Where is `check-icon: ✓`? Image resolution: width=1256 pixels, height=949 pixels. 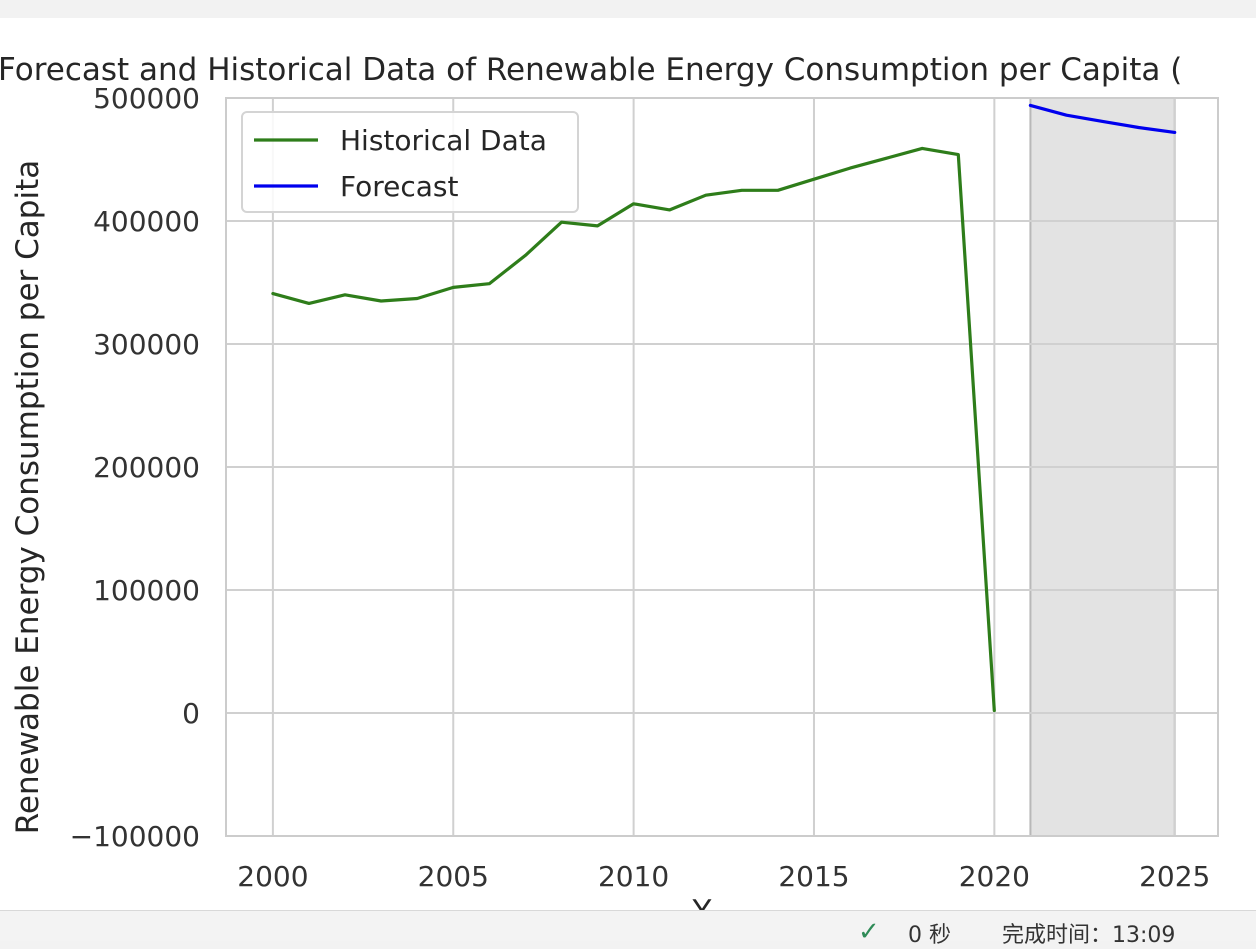
check-icon: ✓ is located at coordinates (869, 932).